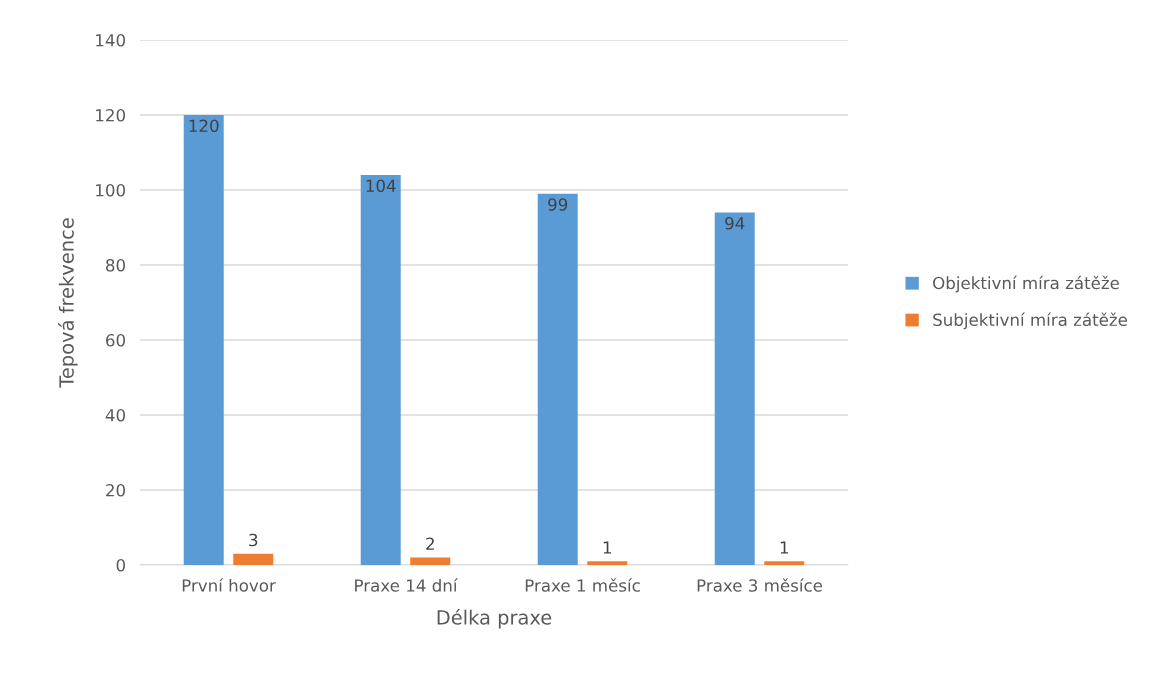 This screenshot has height=674, width=1149. I want to click on x-tick-label: Praxe 14 dní, so click(406, 585).